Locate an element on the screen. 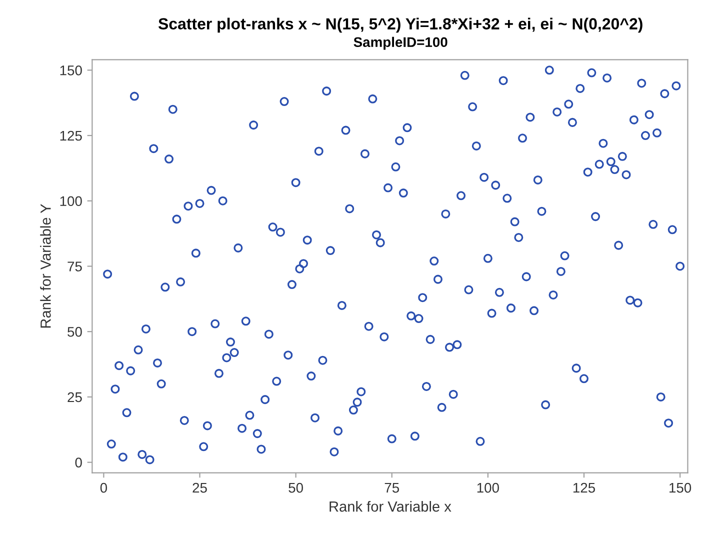 This screenshot has height=533, width=709. y-tick-label: 50 is located at coordinates (75, 331).